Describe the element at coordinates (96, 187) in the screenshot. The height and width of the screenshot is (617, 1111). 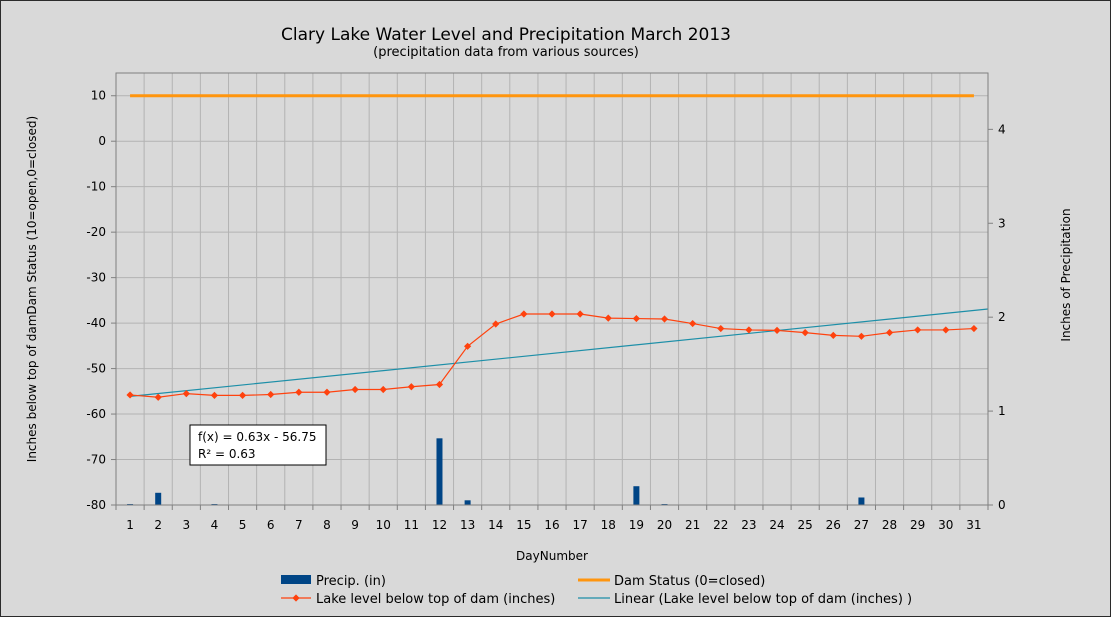
I see `y-left-tick-label: -10` at that location.